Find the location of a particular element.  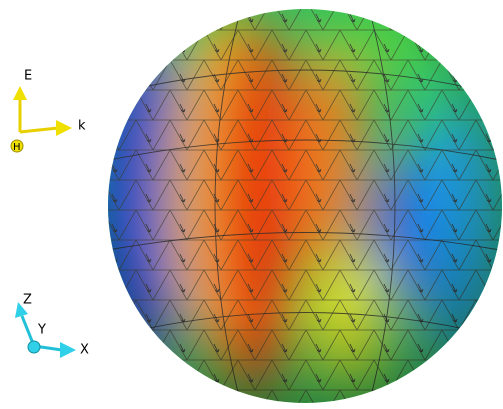

field-triad is located at coordinates (41, 119).